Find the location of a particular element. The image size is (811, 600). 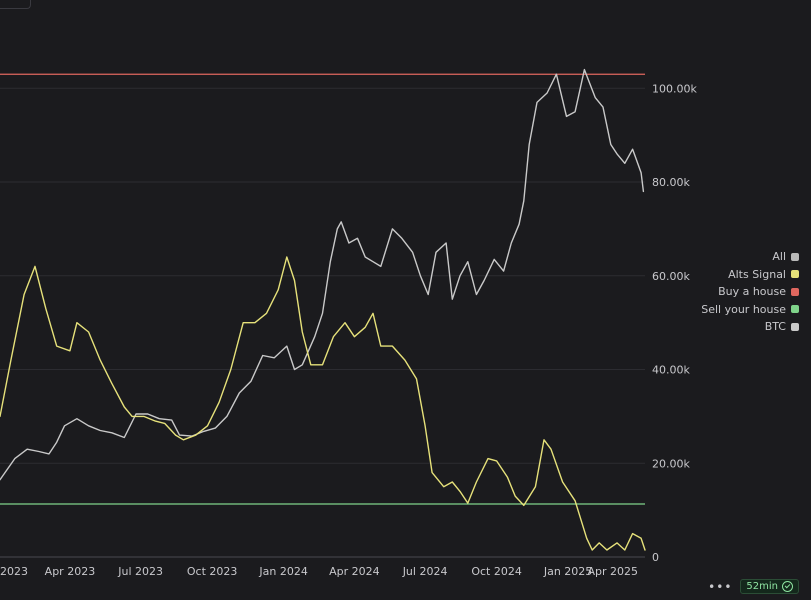

refresh-interval-label: 52min is located at coordinates (762, 586).